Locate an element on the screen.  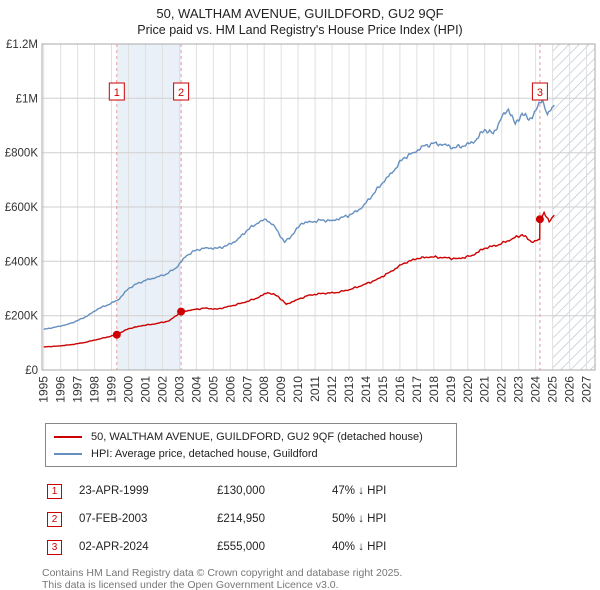
x-tick-label: 2022 is located at coordinates (502, 389).